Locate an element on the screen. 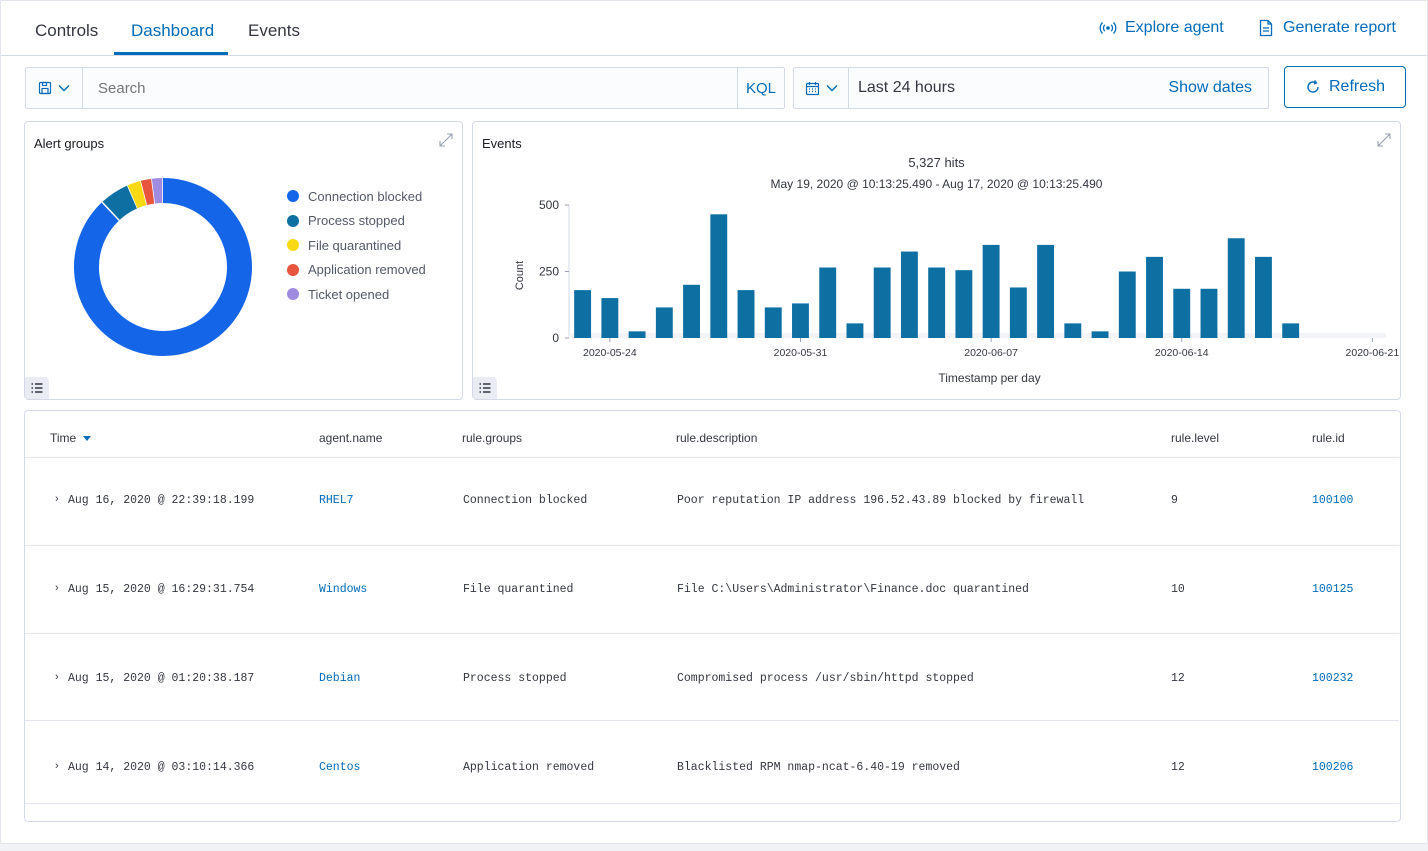  table-row-groups: Connection blocked is located at coordinates (525, 500).